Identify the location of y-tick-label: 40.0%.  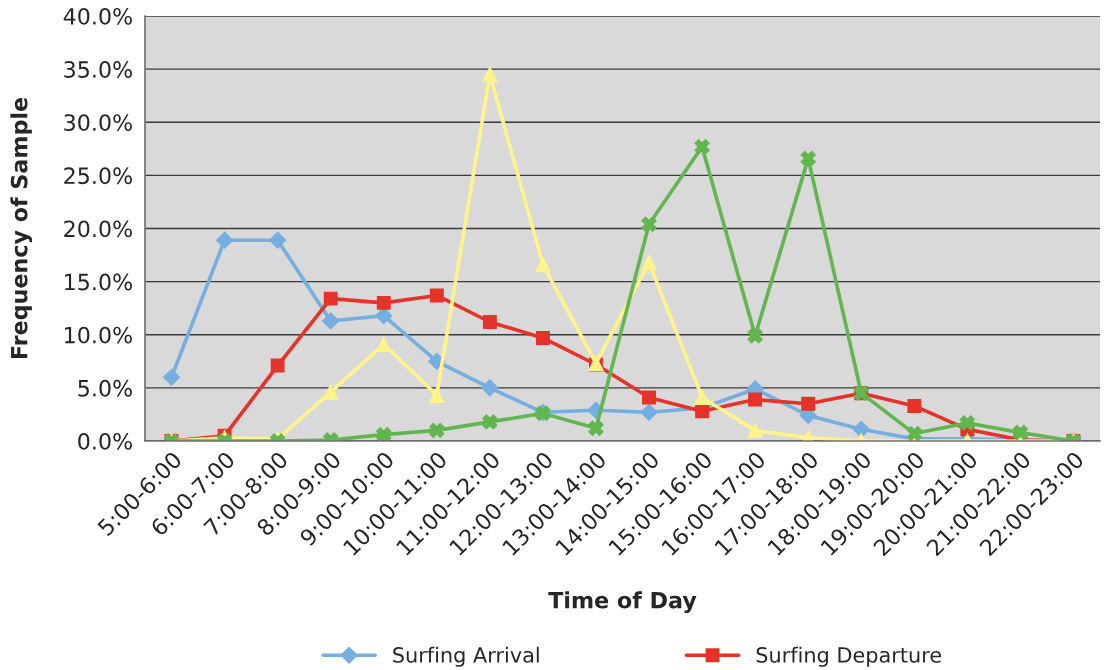
(97, 16).